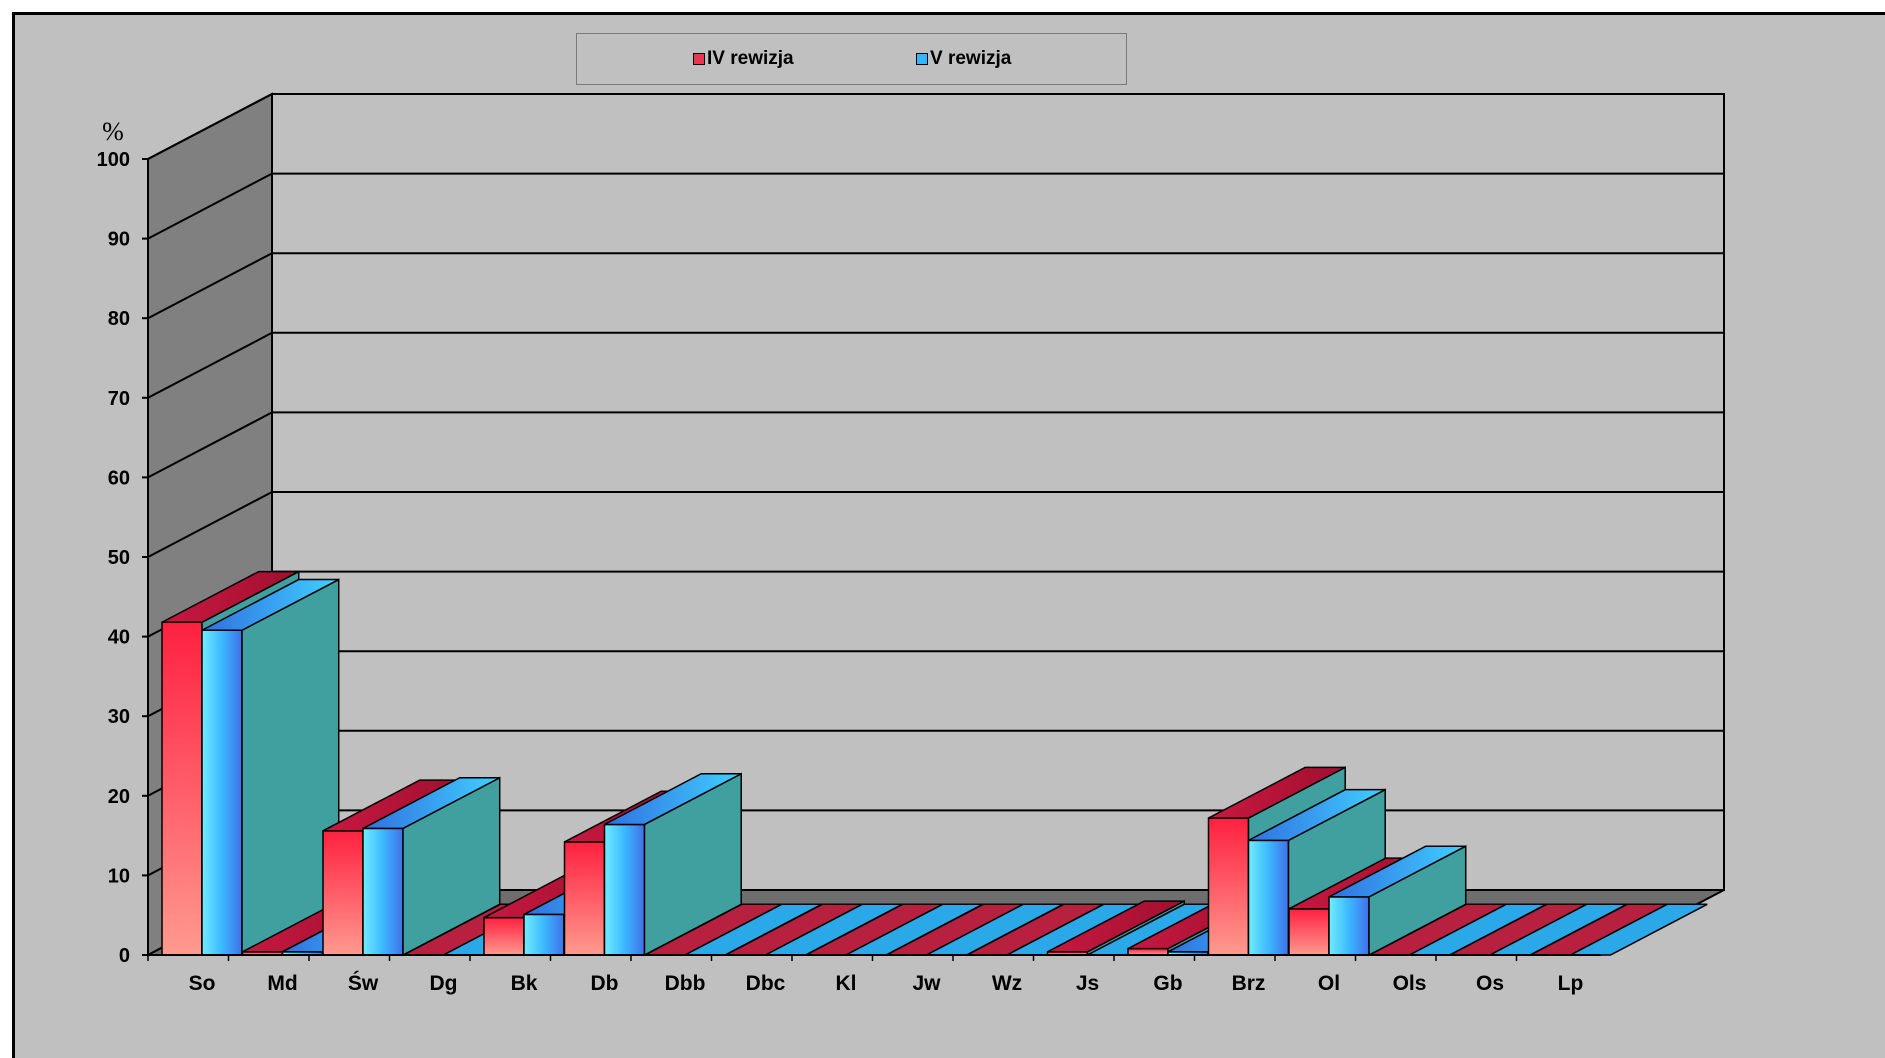 The height and width of the screenshot is (1058, 1885). I want to click on y-tick-label: 10, so click(119, 876).